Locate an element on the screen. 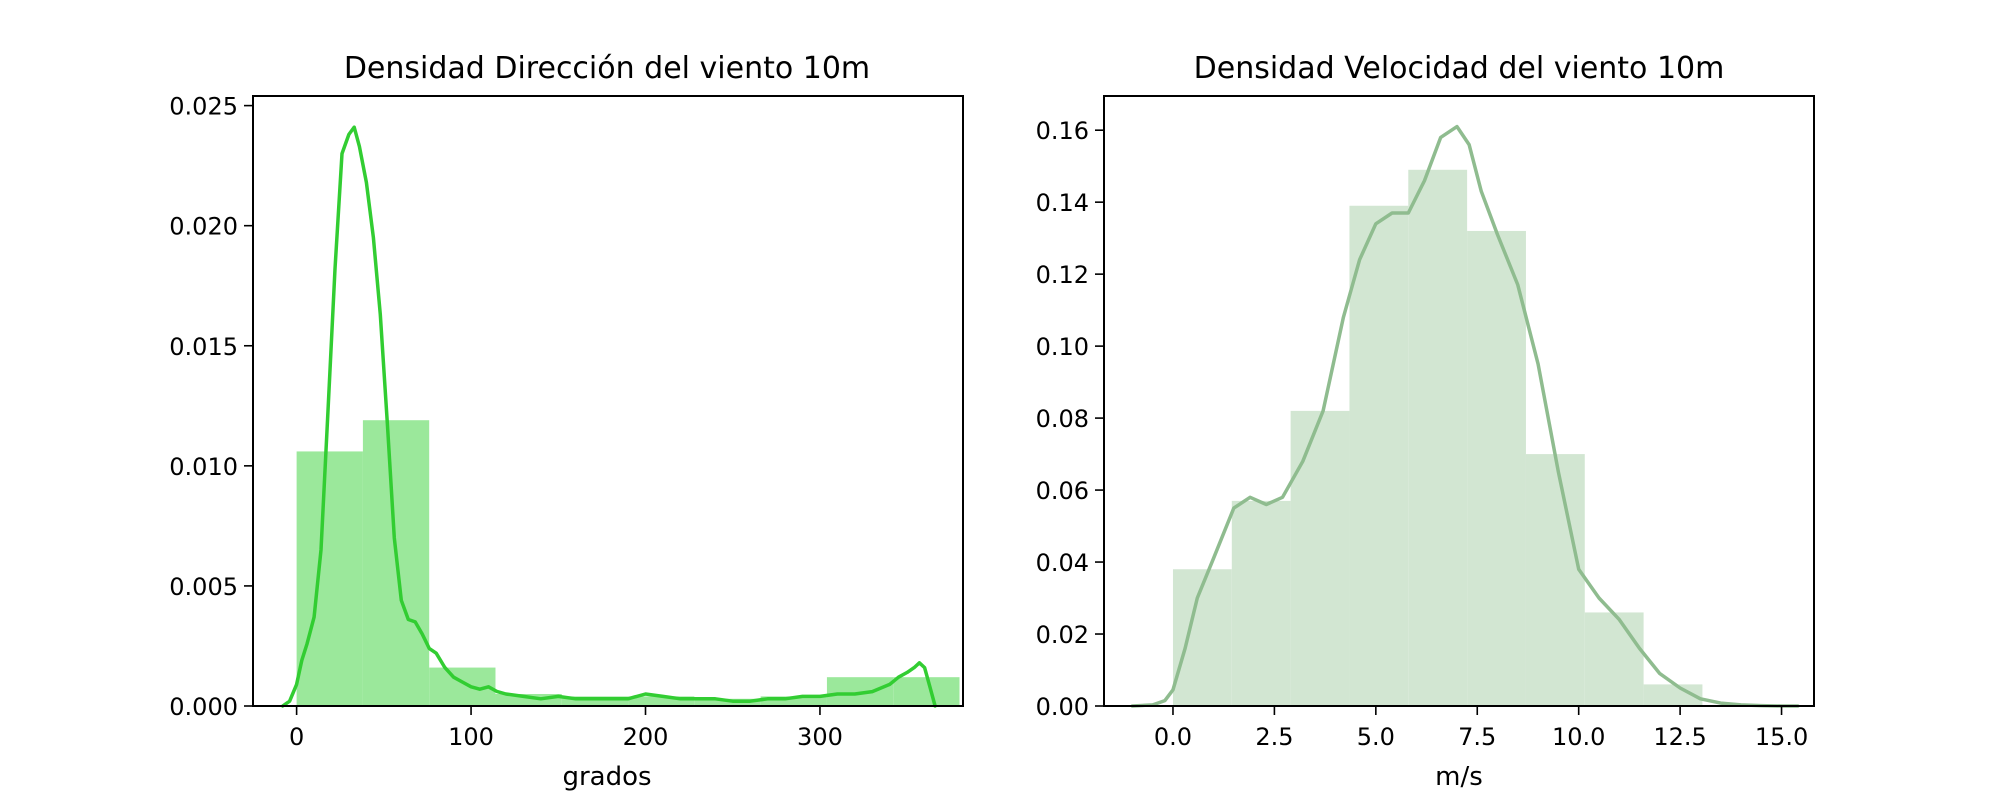 The image size is (2000, 800). x-tick-label: 12.5 is located at coordinates (1679, 737).